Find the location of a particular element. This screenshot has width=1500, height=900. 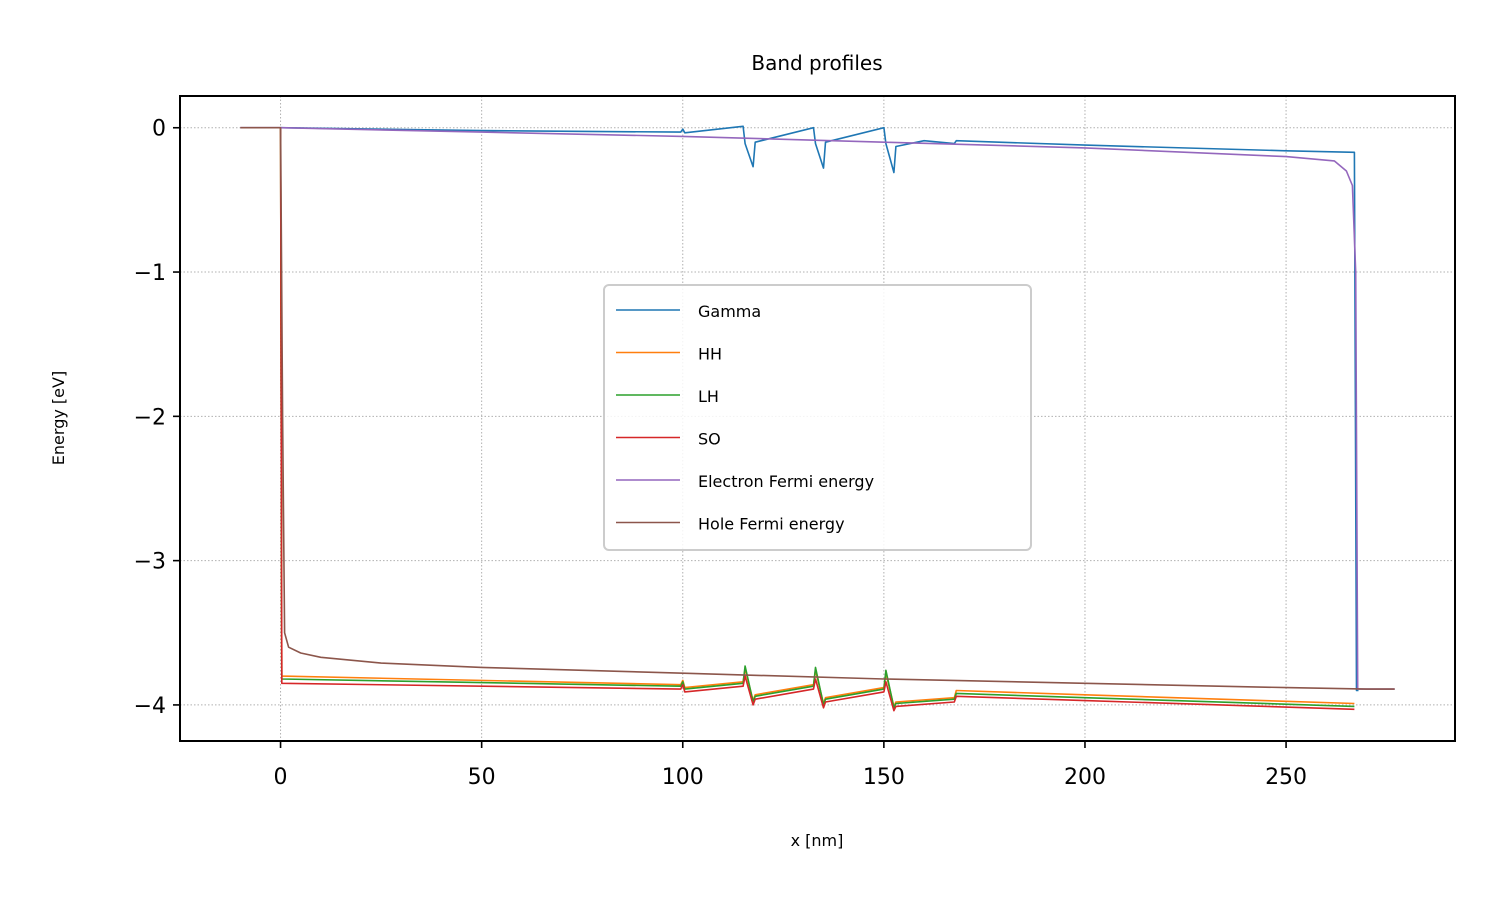

x-tick-label: 250 is located at coordinates (1286, 777).